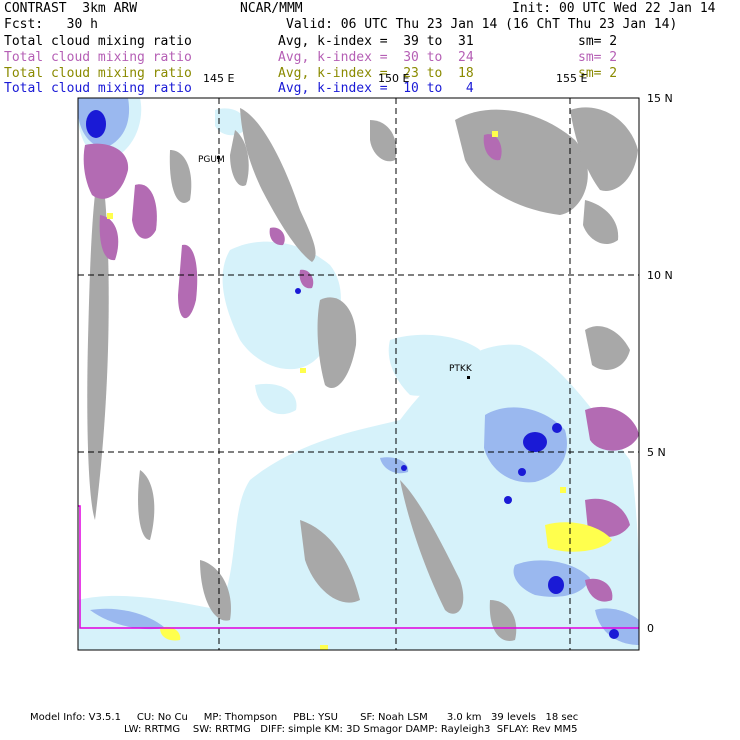  Describe the element at coordinates (598, 57) in the screenshot. I see `legend-sm-2: sm= 2` at that location.